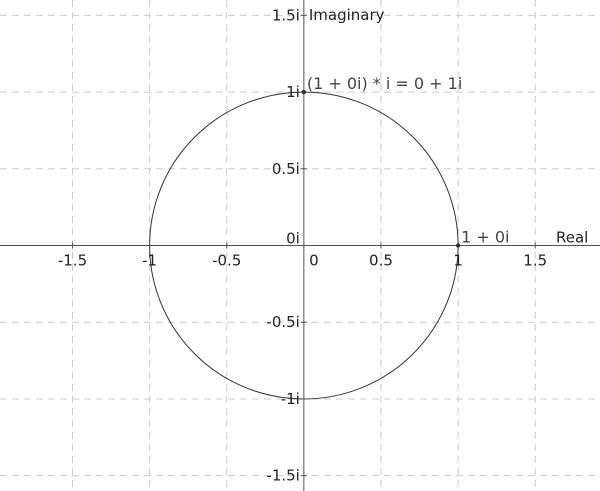 This screenshot has width=600, height=491. Describe the element at coordinates (381, 261) in the screenshot. I see `x-tick-label: 0.5` at that location.